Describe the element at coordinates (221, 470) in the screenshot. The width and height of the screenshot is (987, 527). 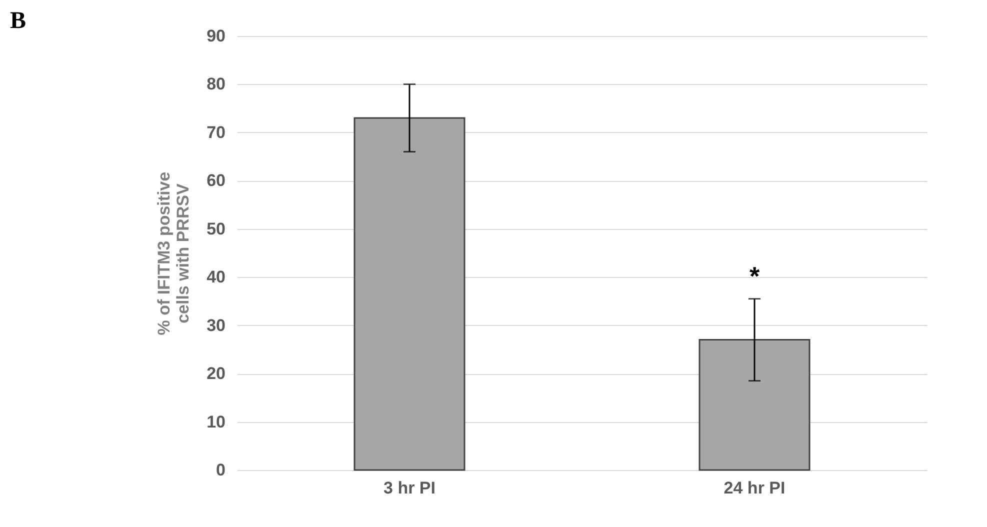
I see `y-tick-label: 0` at that location.